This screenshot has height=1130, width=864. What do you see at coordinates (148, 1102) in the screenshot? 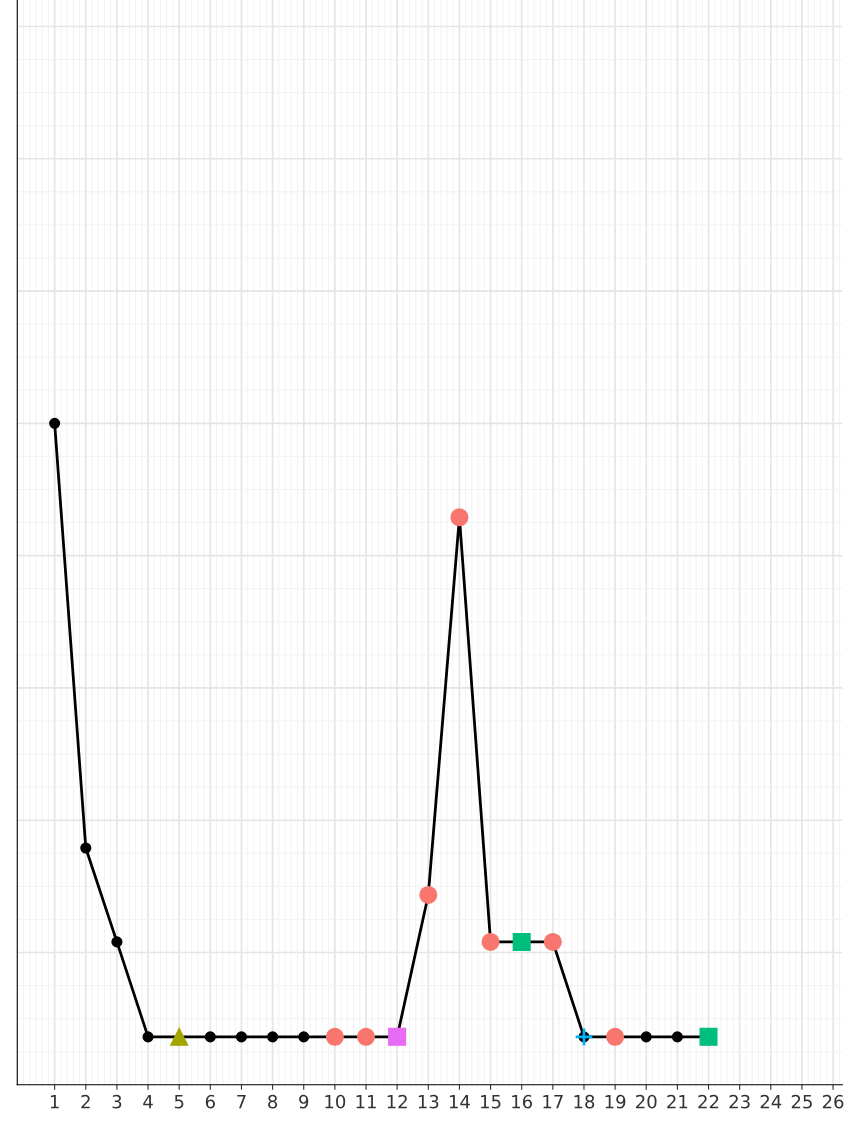
I see `x-tick-label: 4` at bounding box center [148, 1102].